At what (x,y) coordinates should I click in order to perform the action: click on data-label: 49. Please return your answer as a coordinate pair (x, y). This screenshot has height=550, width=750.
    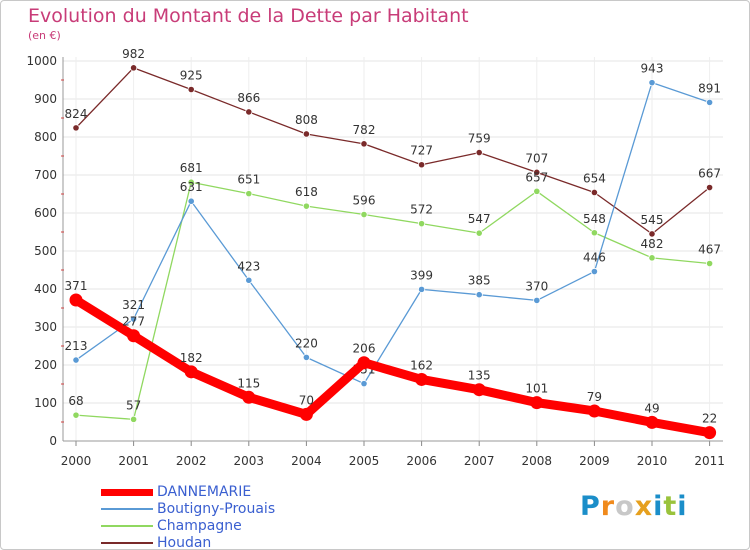
    Looking at the image, I should click on (651, 408).